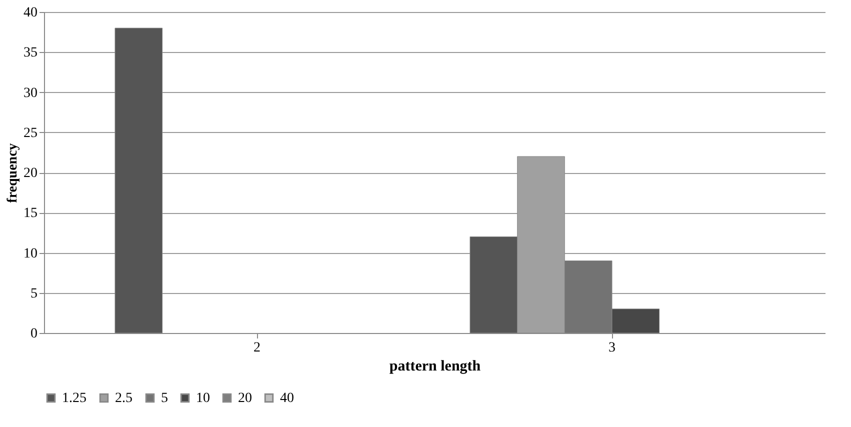 This screenshot has height=427, width=851. I want to click on y-tick-label: 35, so click(31, 53).